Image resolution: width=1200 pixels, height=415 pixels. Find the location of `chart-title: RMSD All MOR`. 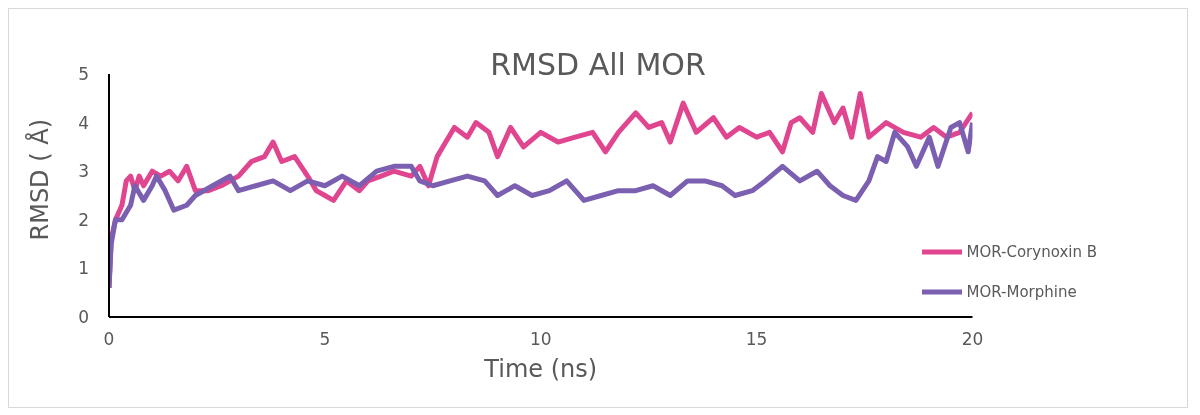

chart-title: RMSD All MOR is located at coordinates (598, 64).